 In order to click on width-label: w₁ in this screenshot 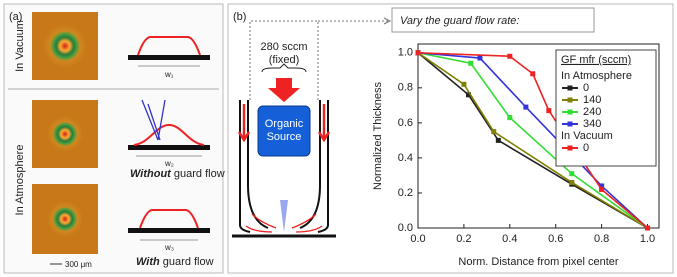, I will do `click(169, 74)`.